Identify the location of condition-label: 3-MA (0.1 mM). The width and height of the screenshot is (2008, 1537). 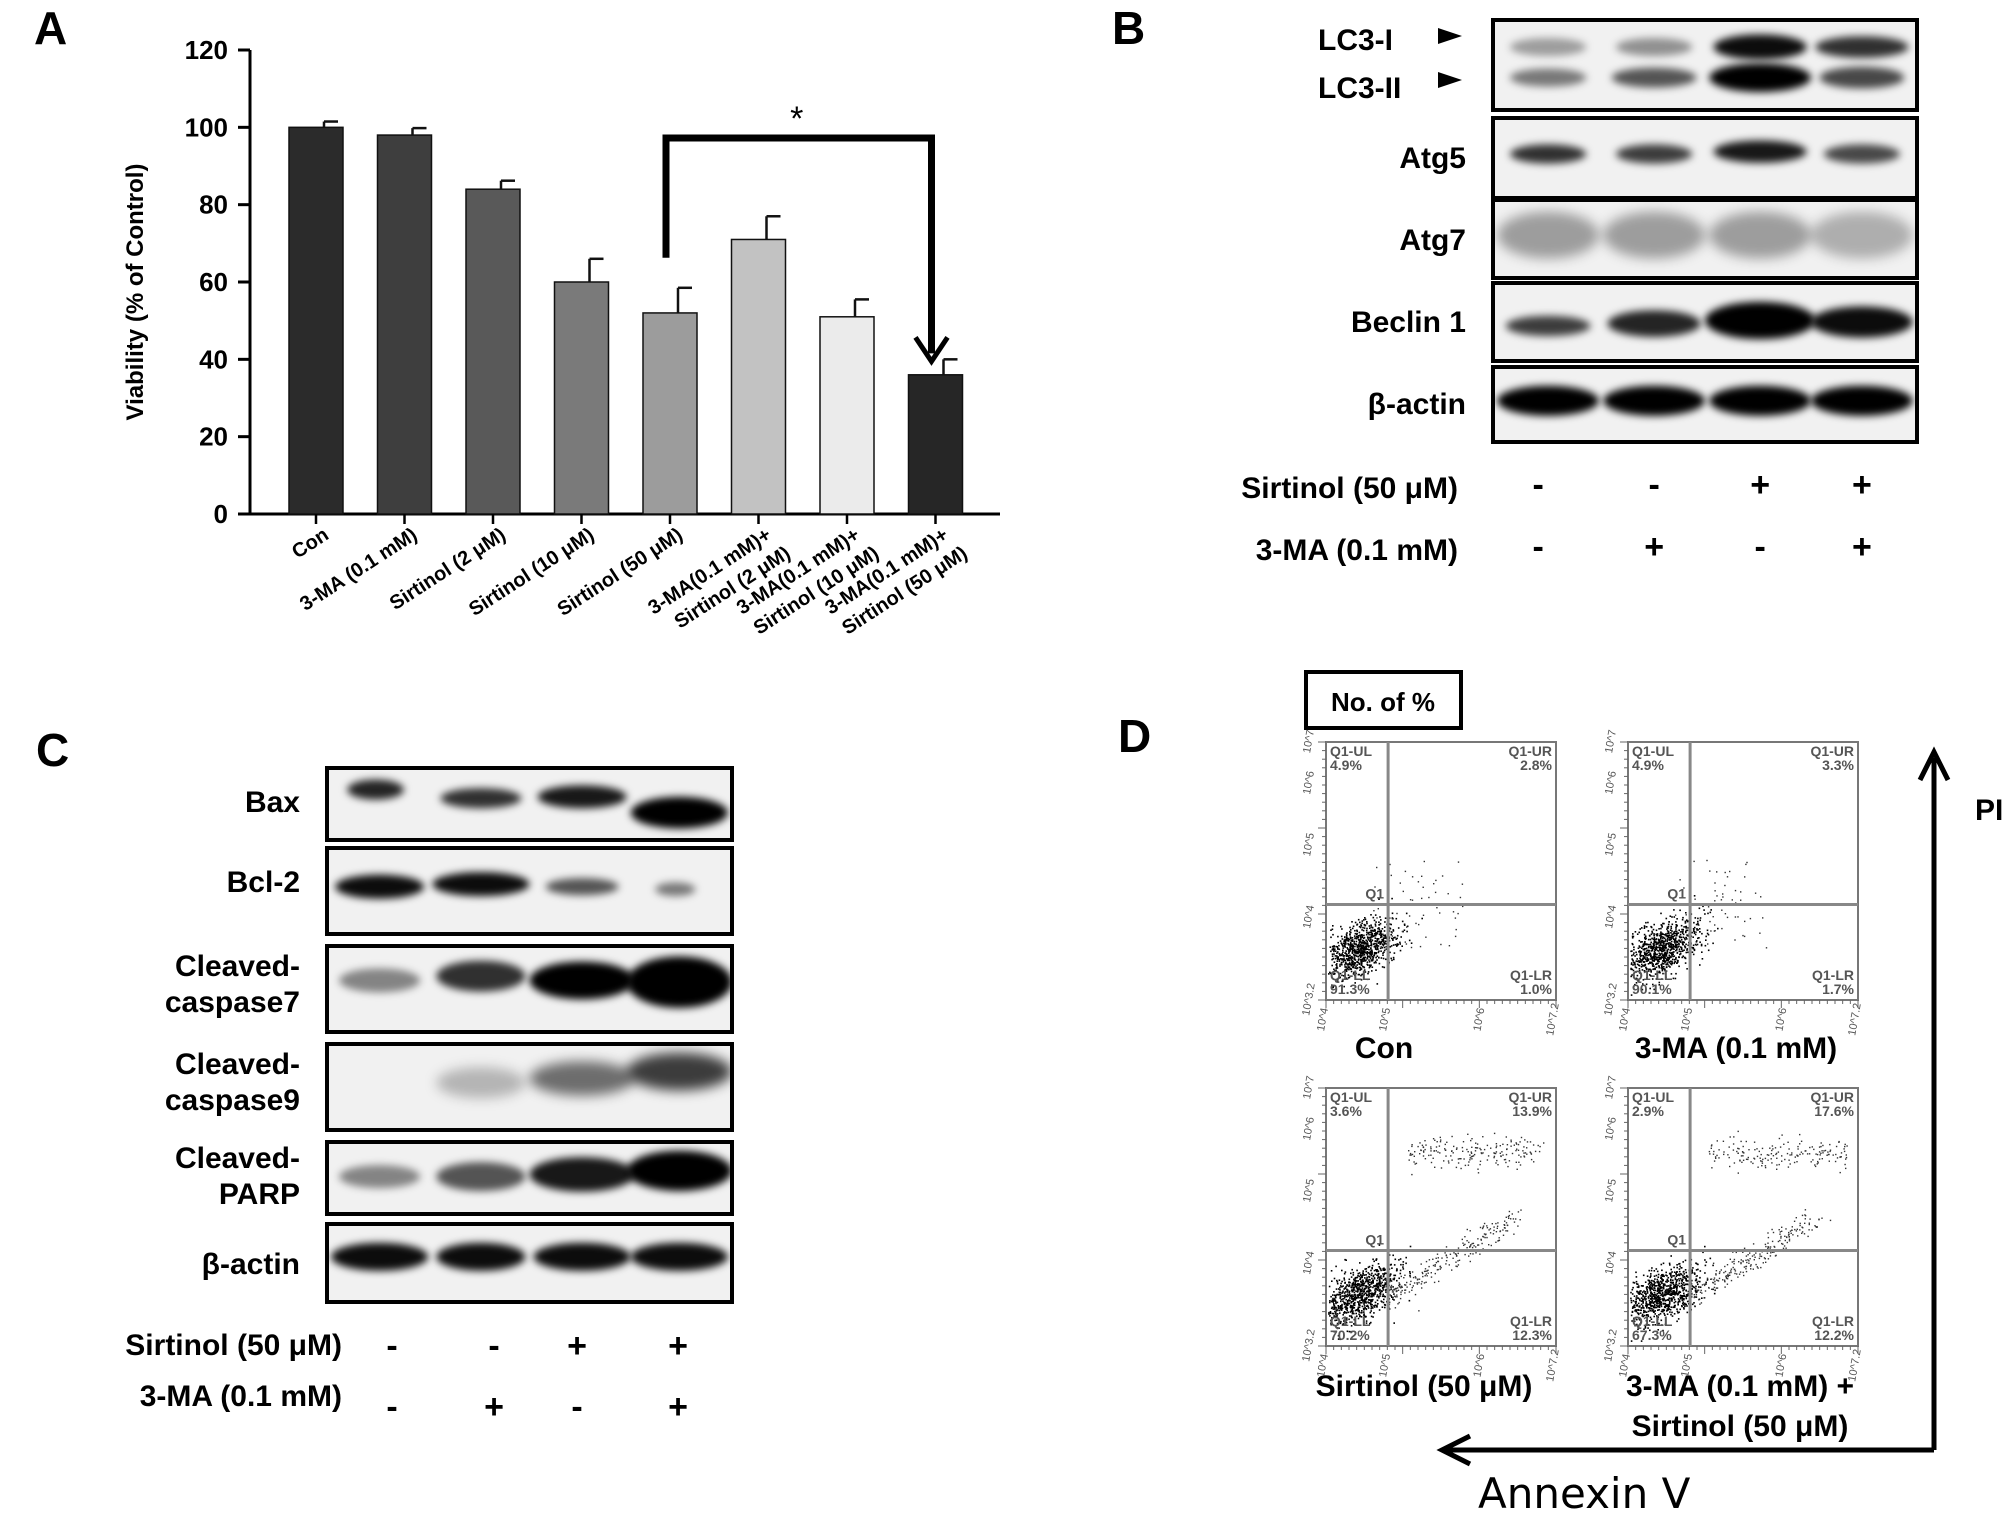
(1357, 550).